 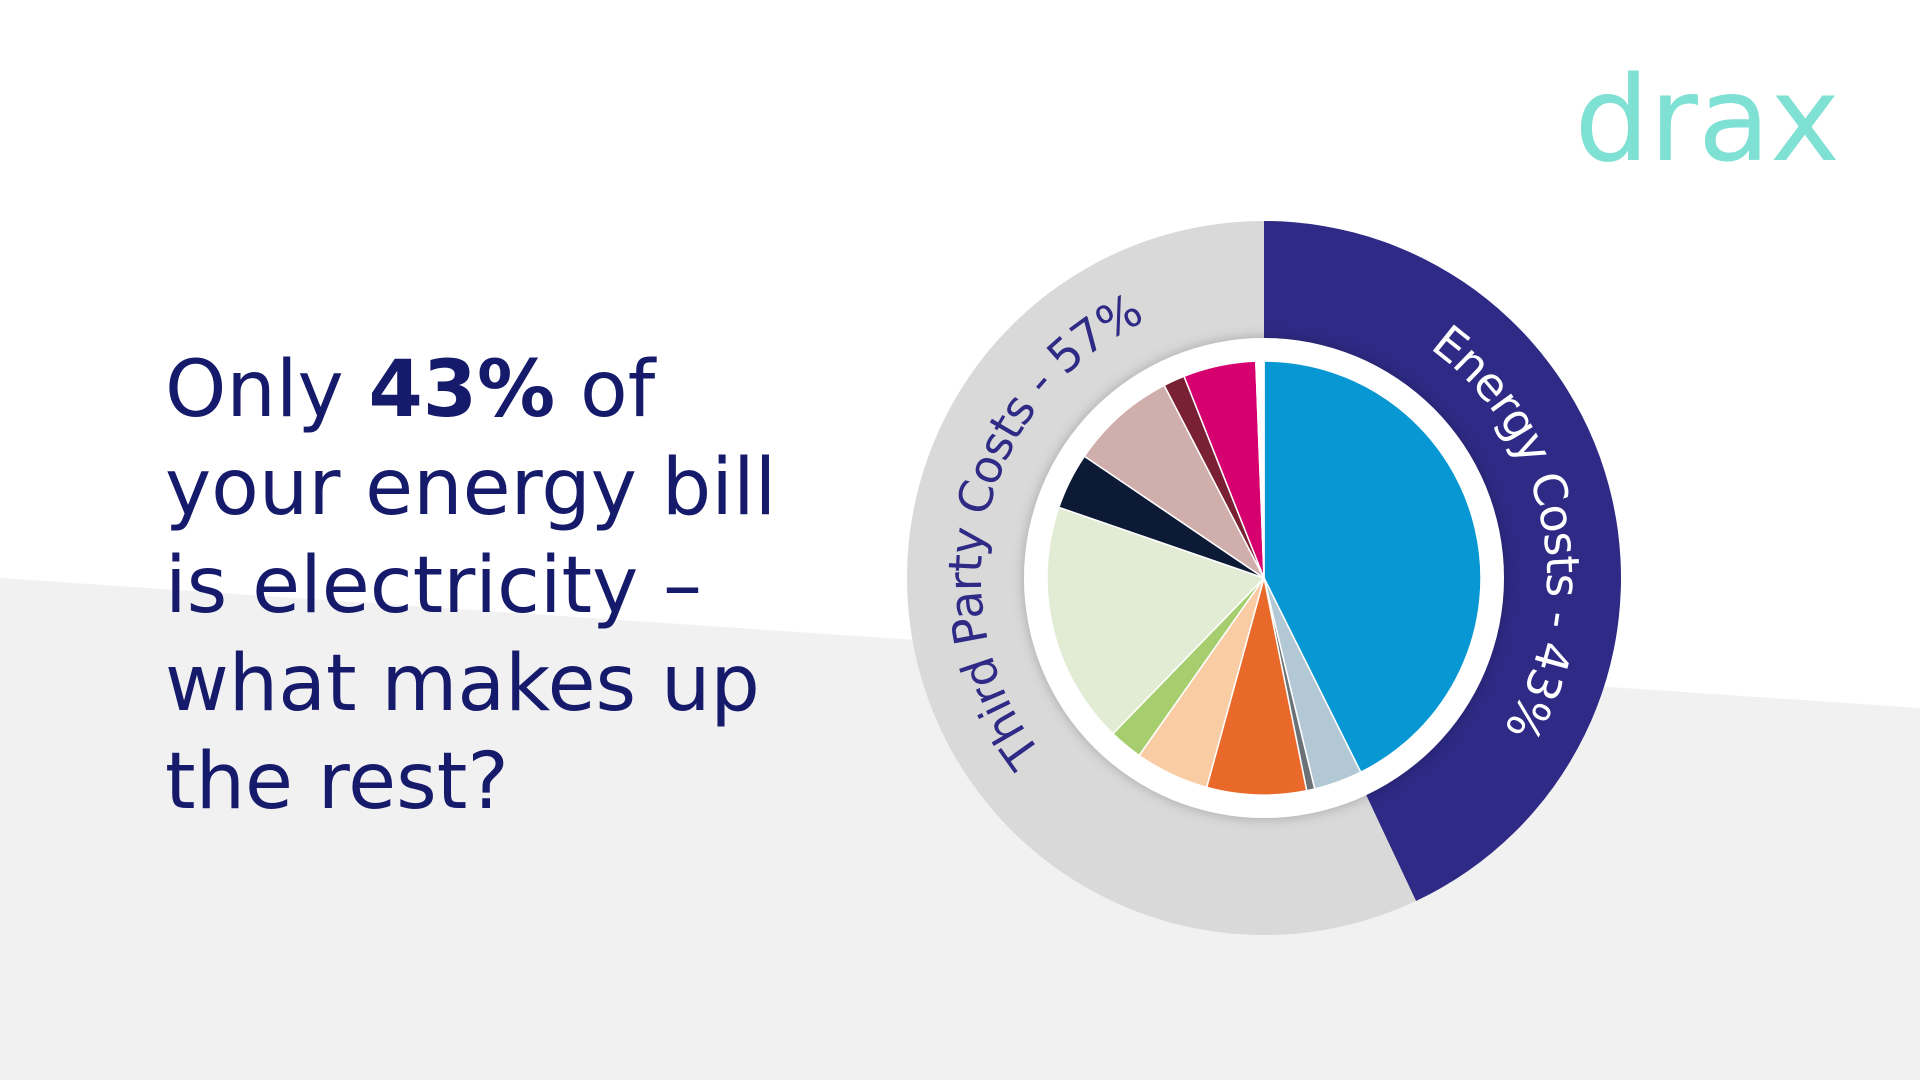 I want to click on ring-segment, so click(x=1442, y=561).